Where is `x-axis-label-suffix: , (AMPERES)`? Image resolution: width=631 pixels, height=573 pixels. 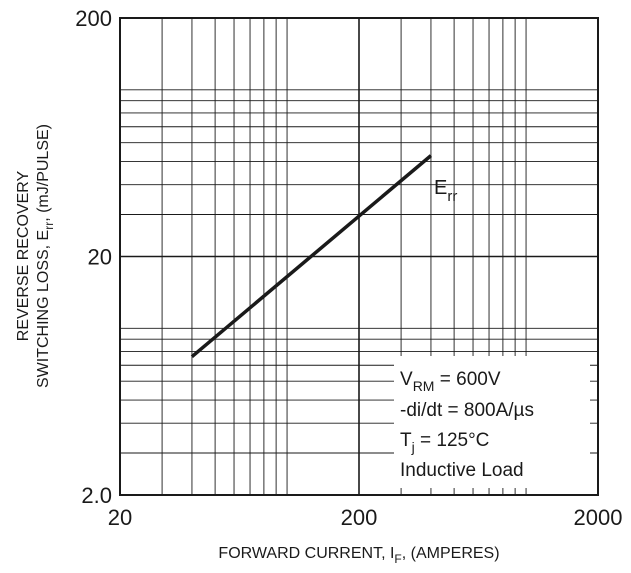
x-axis-label-suffix: , (AMPERES) is located at coordinates (451, 553).